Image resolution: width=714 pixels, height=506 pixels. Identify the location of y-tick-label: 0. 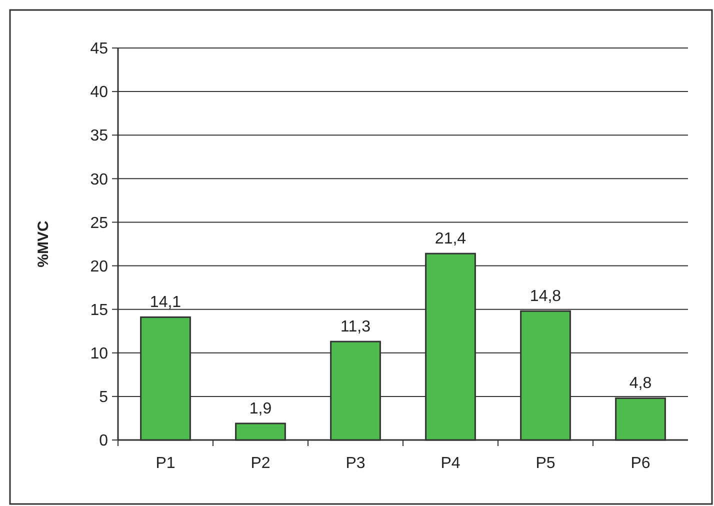
(103, 441).